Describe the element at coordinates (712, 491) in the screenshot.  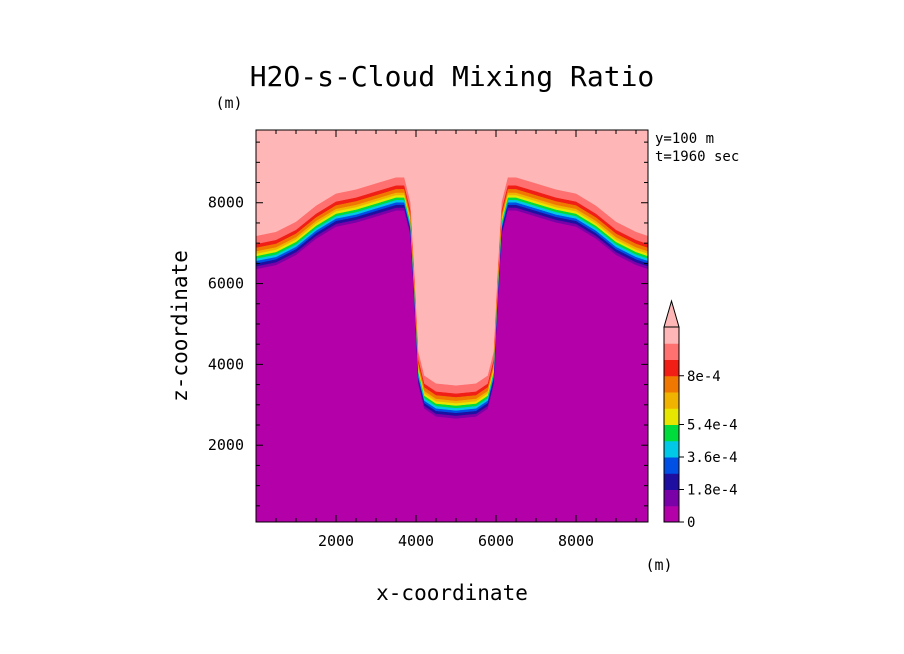
I see `colorbar-label: 1.8e-4` at that location.